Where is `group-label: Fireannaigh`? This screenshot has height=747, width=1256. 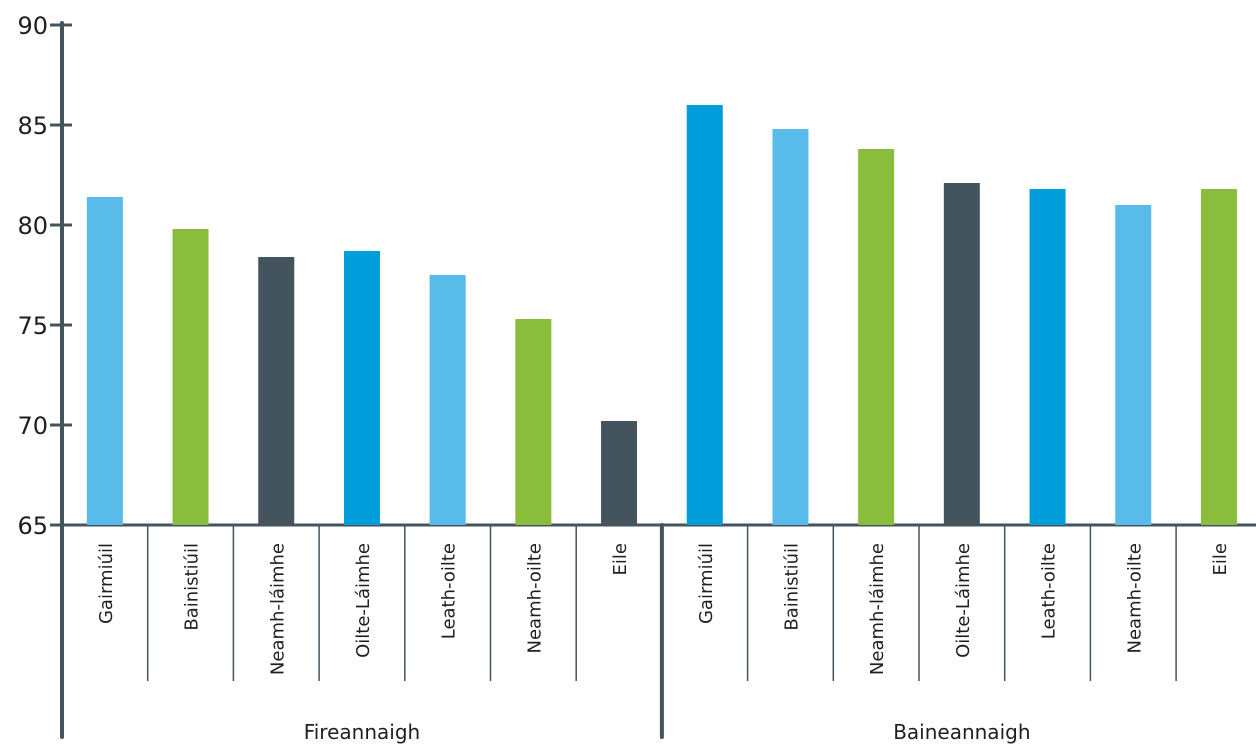
group-label: Fireannaigh is located at coordinates (362, 732).